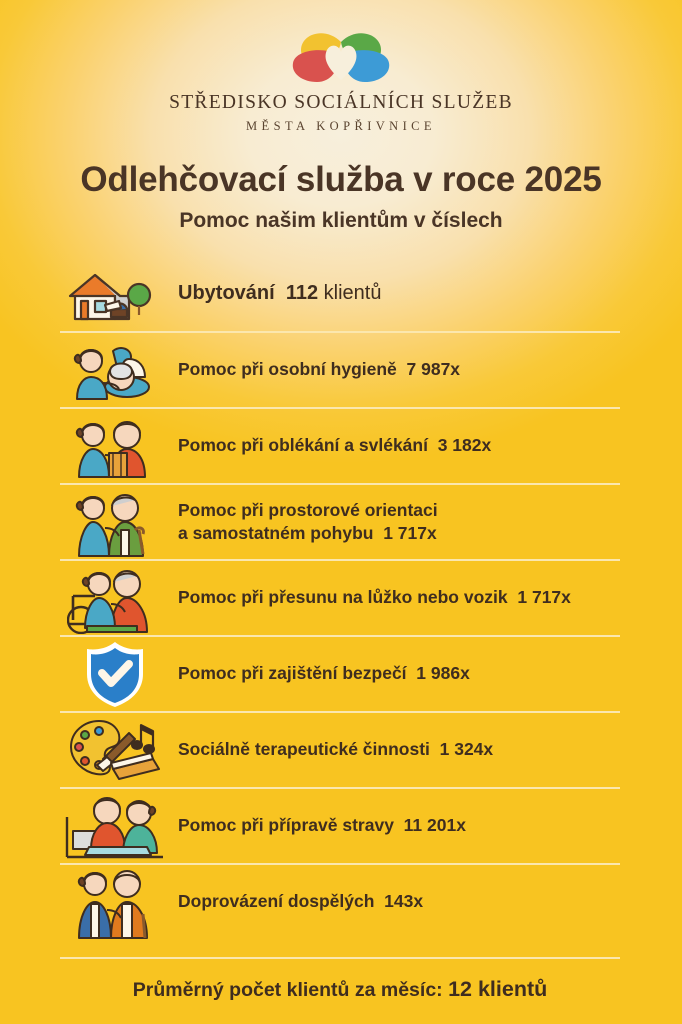 Image resolution: width=682 pixels, height=1024 pixels. Describe the element at coordinates (286, 825) in the screenshot. I see `list-item-label: Pomoc při přípravě stravy` at that location.